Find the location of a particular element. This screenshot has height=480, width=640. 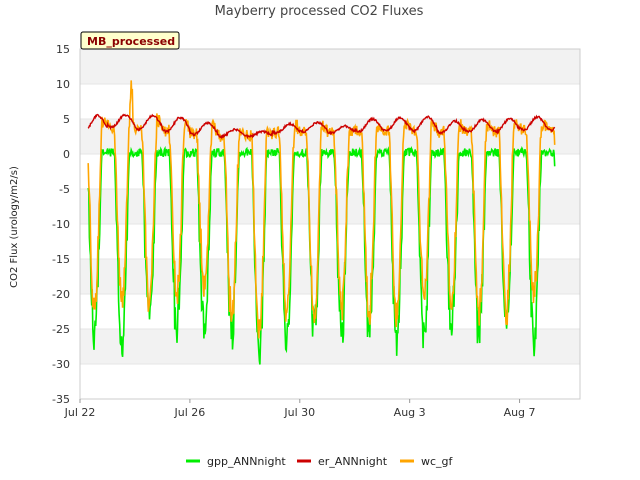

y-axis-label: CO2 Flux (urology/m2/s) is located at coordinates (14, 227).